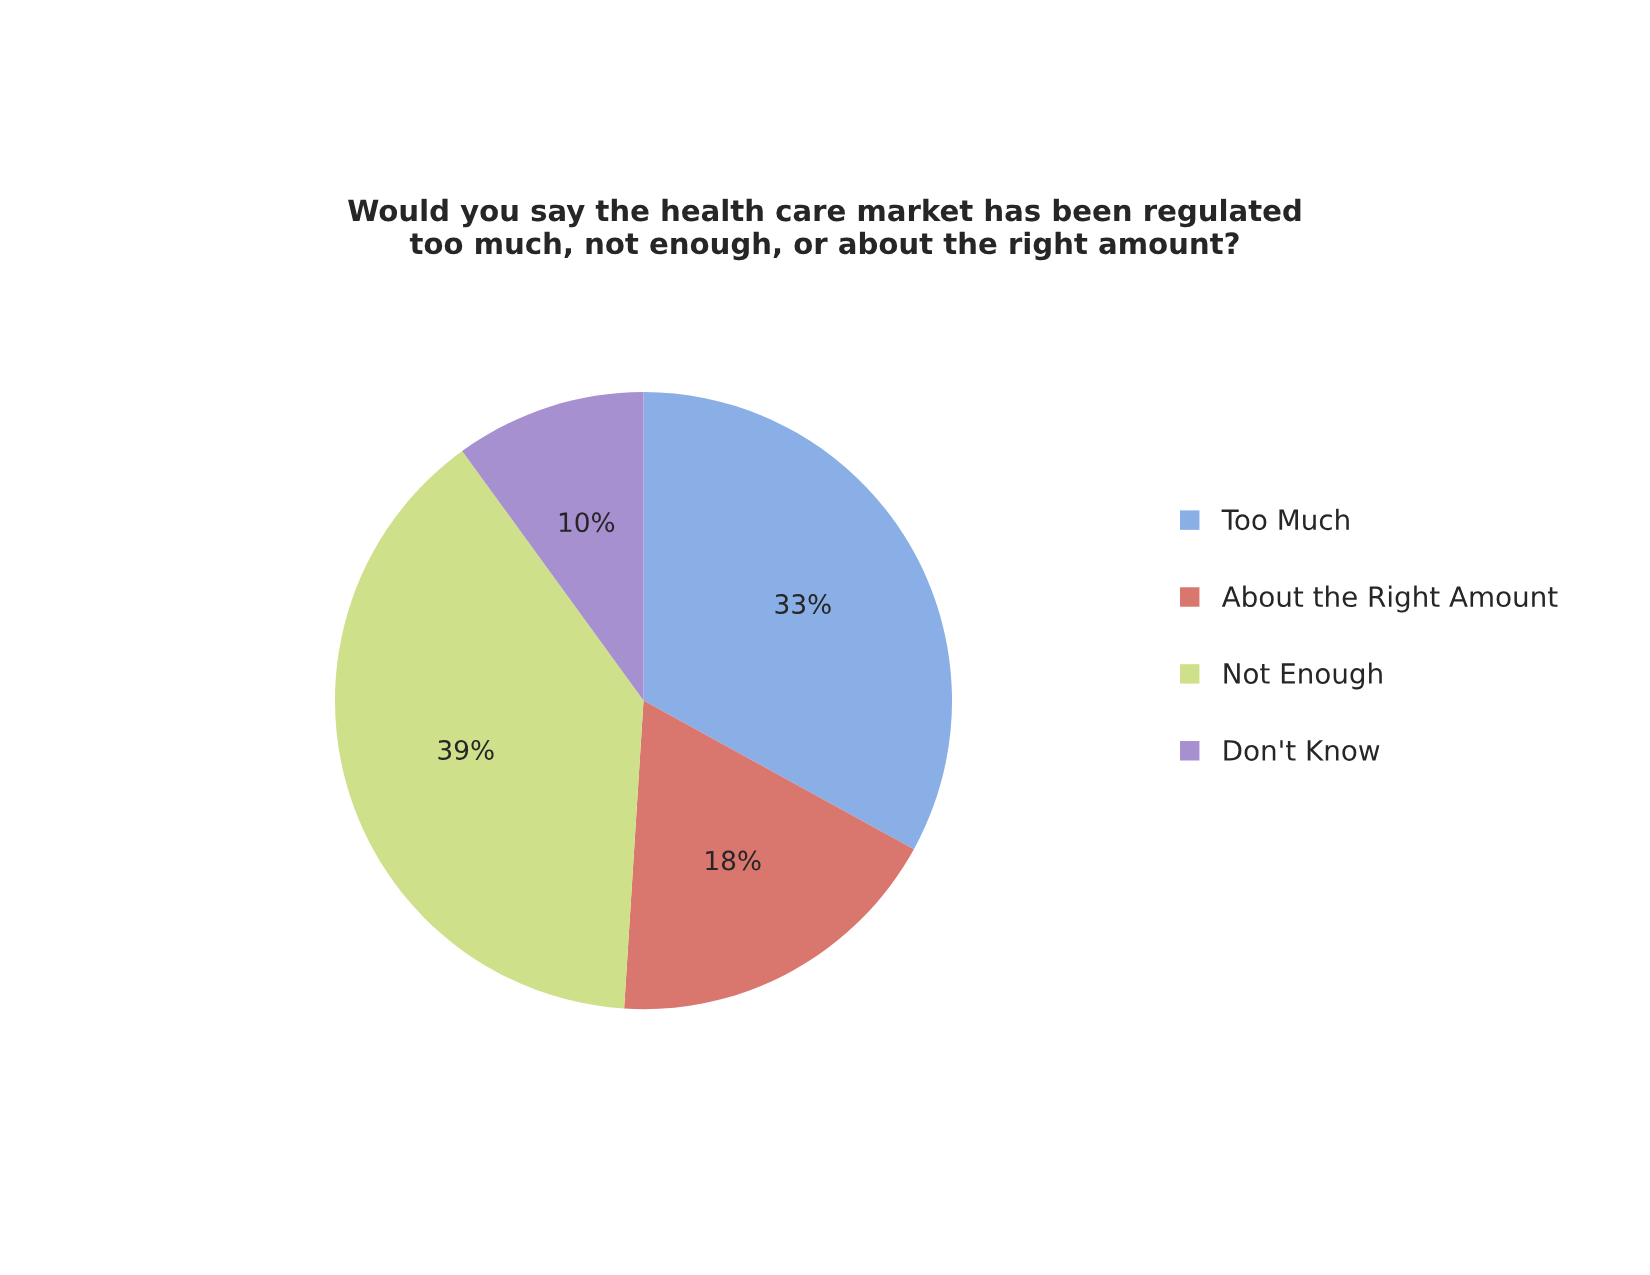  What do you see at coordinates (1285, 519) in the screenshot?
I see `legend-label: Too Much` at bounding box center [1285, 519].